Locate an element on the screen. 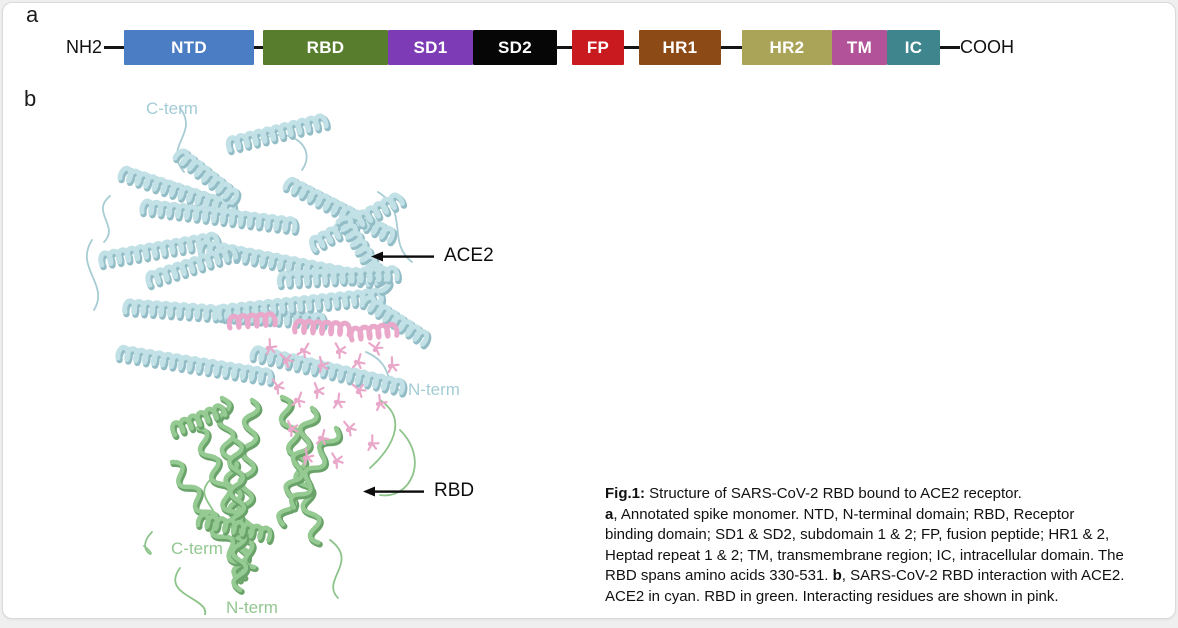 Image resolution: width=1178 pixels, height=628 pixels. spike-domain-diagram: NH2 NTD RBD SD1 SD2 FP HR1 HR2 TM IC COOH is located at coordinates (589, 48).